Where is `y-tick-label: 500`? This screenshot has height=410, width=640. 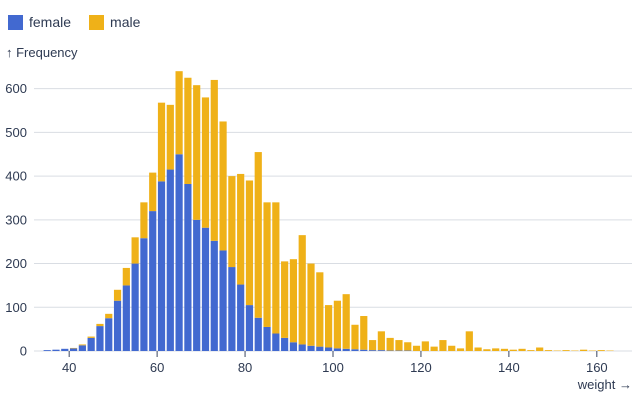
y-tick-label: 500 is located at coordinates (16, 132).